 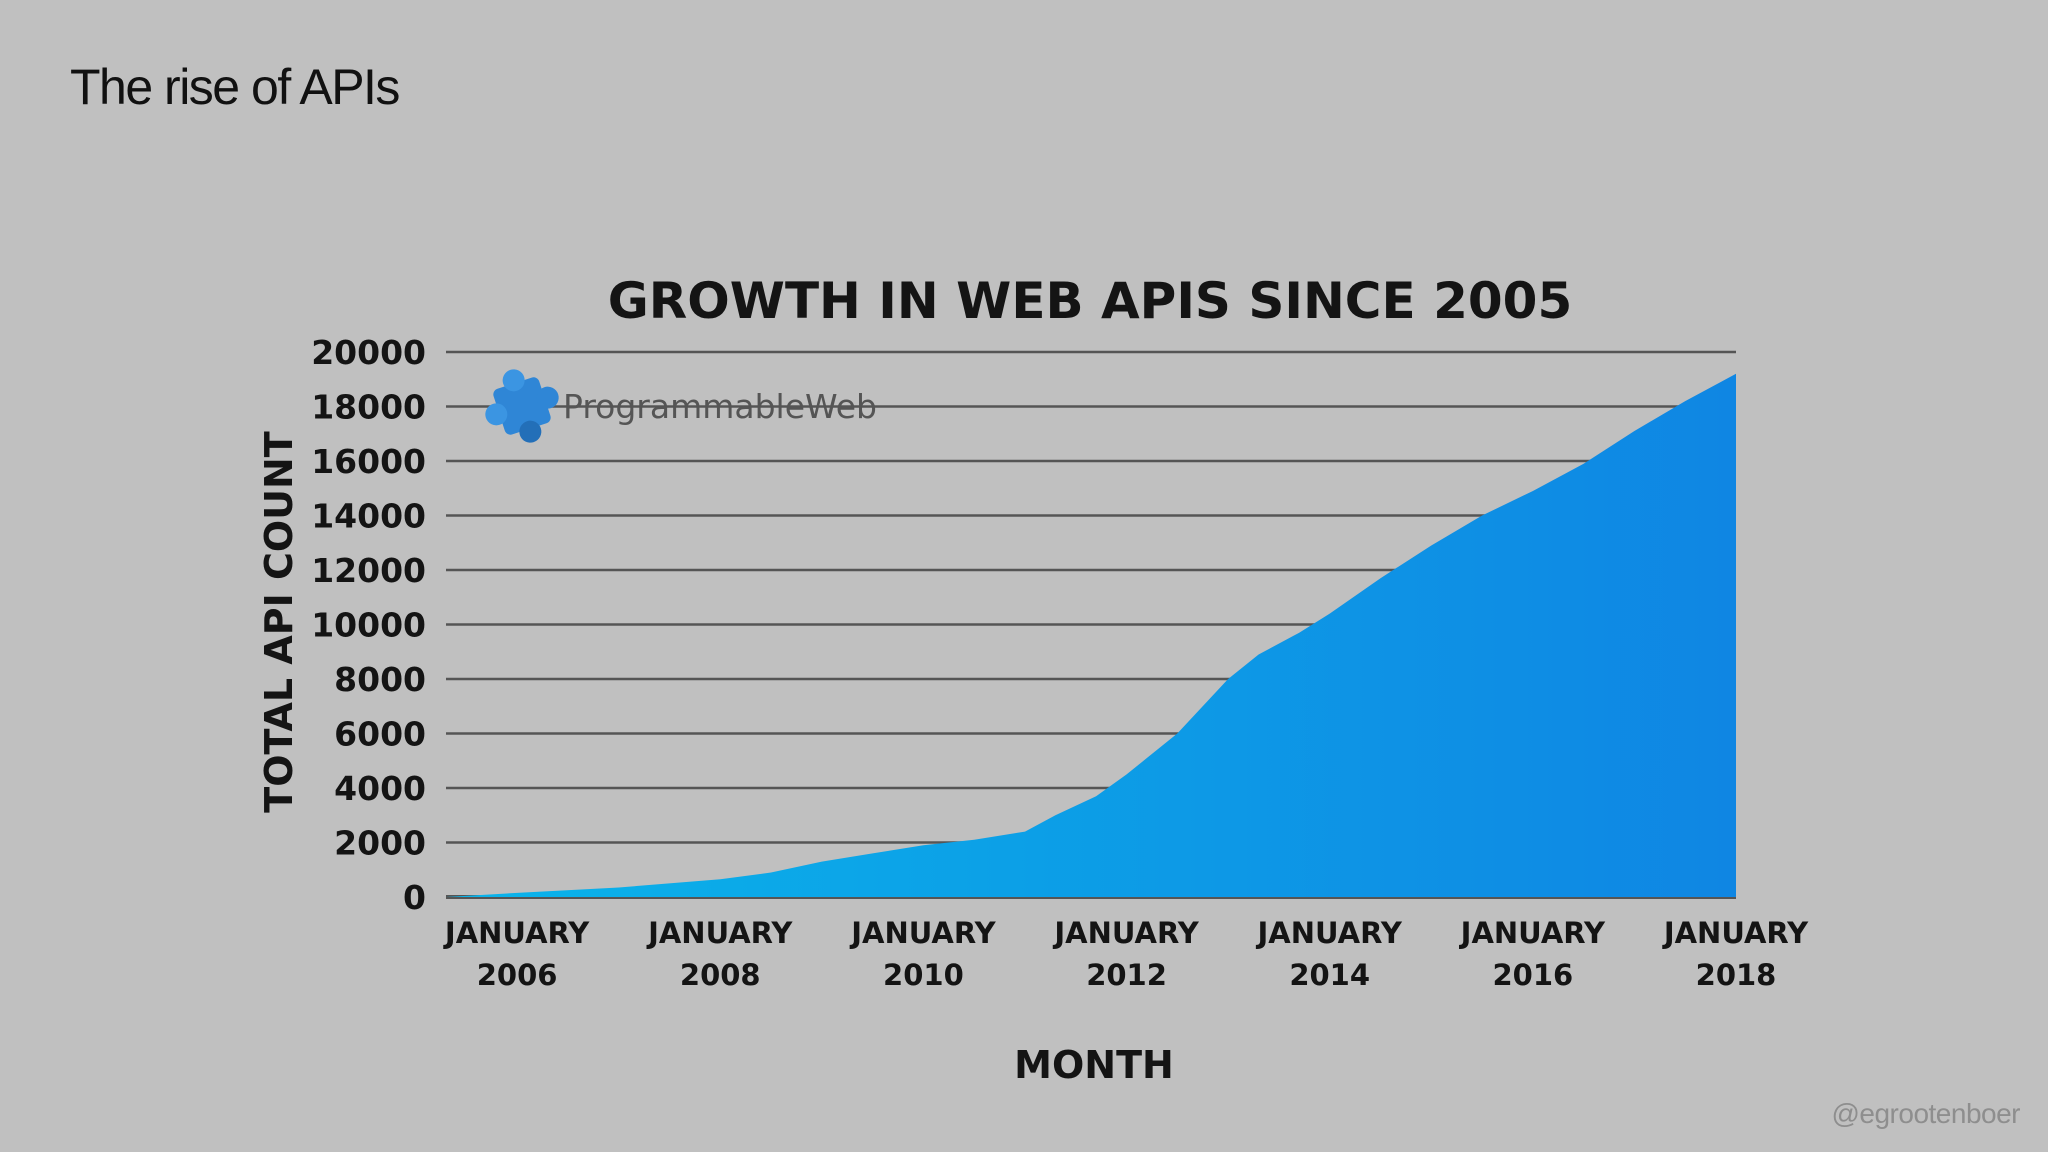 What do you see at coordinates (516, 933) in the screenshot?
I see `x-tick-month-2006: JANUARY` at bounding box center [516, 933].